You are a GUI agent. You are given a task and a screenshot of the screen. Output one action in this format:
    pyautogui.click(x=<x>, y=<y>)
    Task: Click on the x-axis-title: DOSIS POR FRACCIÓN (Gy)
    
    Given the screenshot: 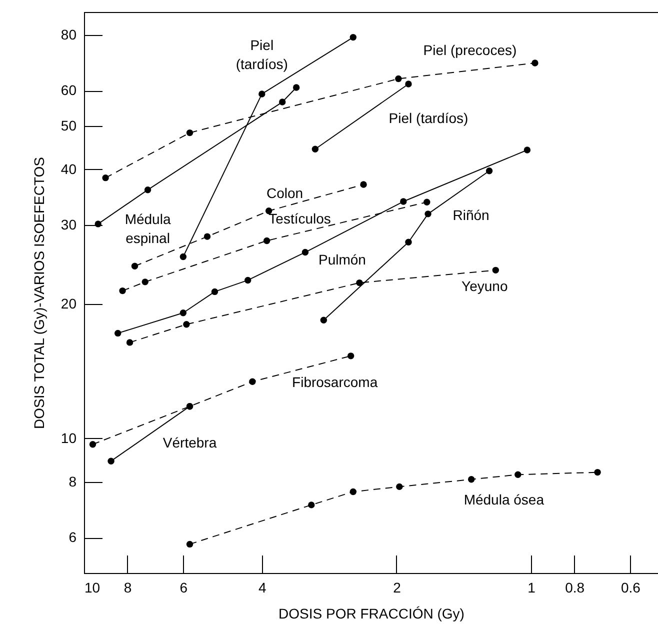 What is the action you would take?
    pyautogui.click(x=371, y=614)
    